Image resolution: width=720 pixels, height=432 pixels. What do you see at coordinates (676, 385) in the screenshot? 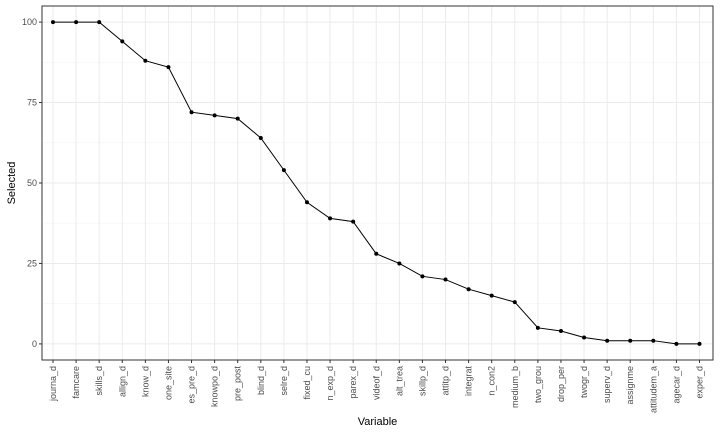
I see `x-tick-label: agecar_d` at bounding box center [676, 385].